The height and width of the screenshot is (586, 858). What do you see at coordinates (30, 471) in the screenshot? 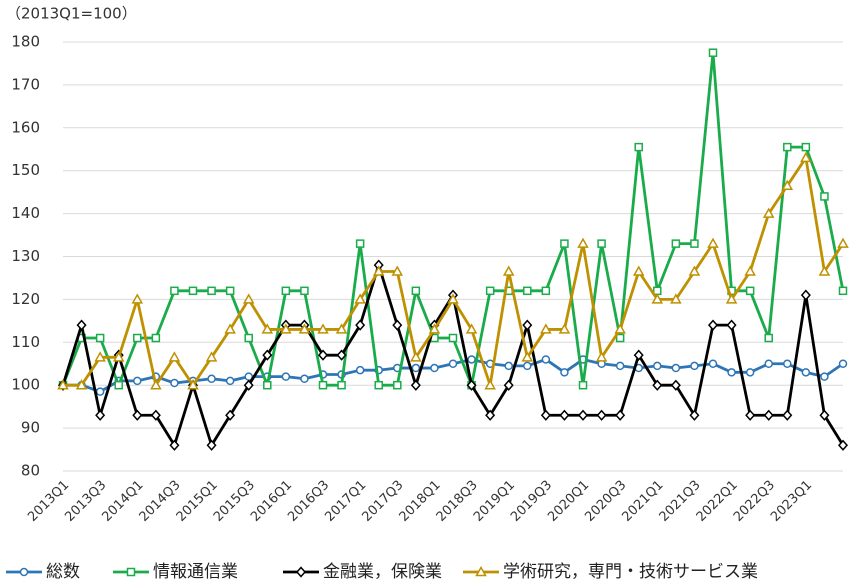
I see `y-tick-label: 80` at bounding box center [30, 471].